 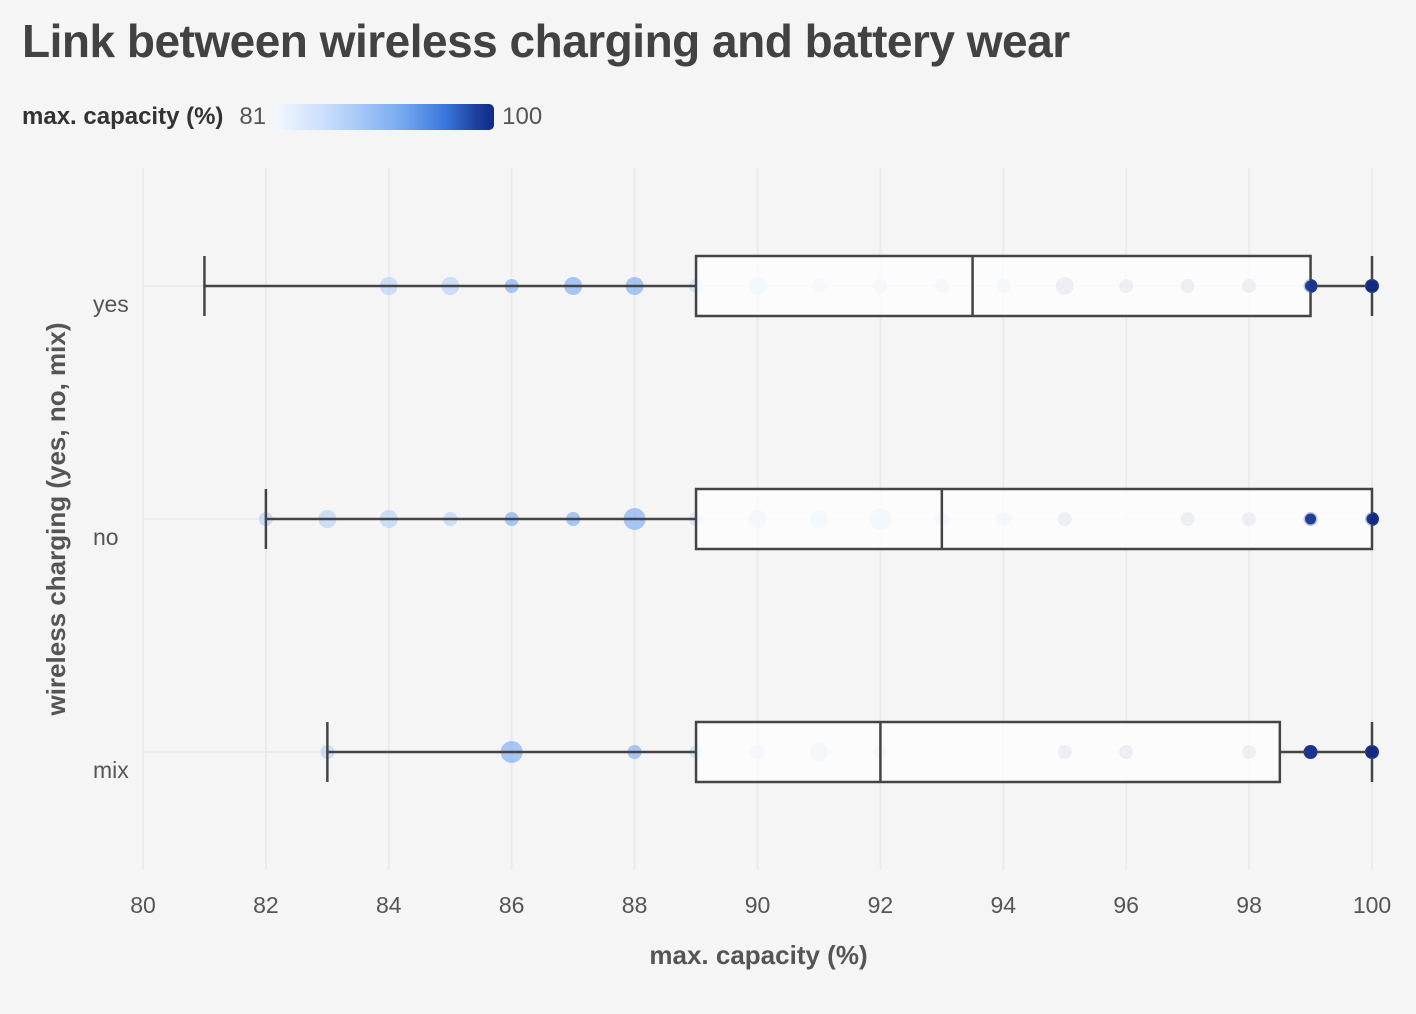 What do you see at coordinates (881, 905) in the screenshot?
I see `x-tick-label: 92` at bounding box center [881, 905].